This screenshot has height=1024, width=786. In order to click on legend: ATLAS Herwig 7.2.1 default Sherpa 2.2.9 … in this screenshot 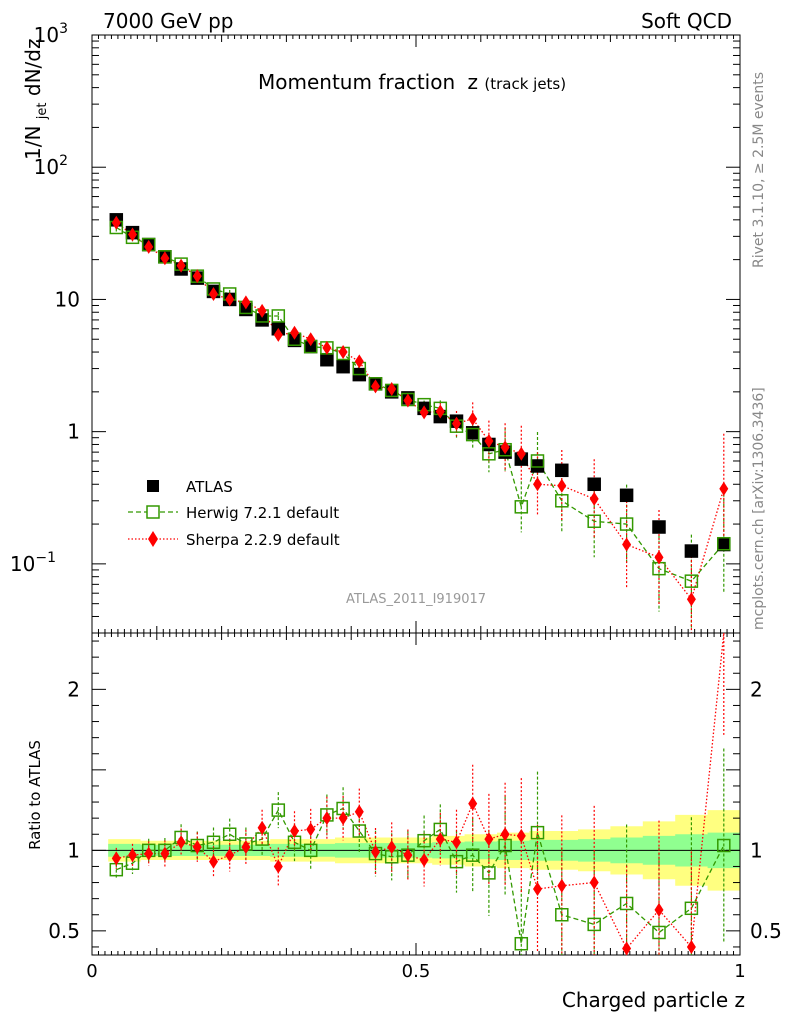, I will do `click(234, 513)`.